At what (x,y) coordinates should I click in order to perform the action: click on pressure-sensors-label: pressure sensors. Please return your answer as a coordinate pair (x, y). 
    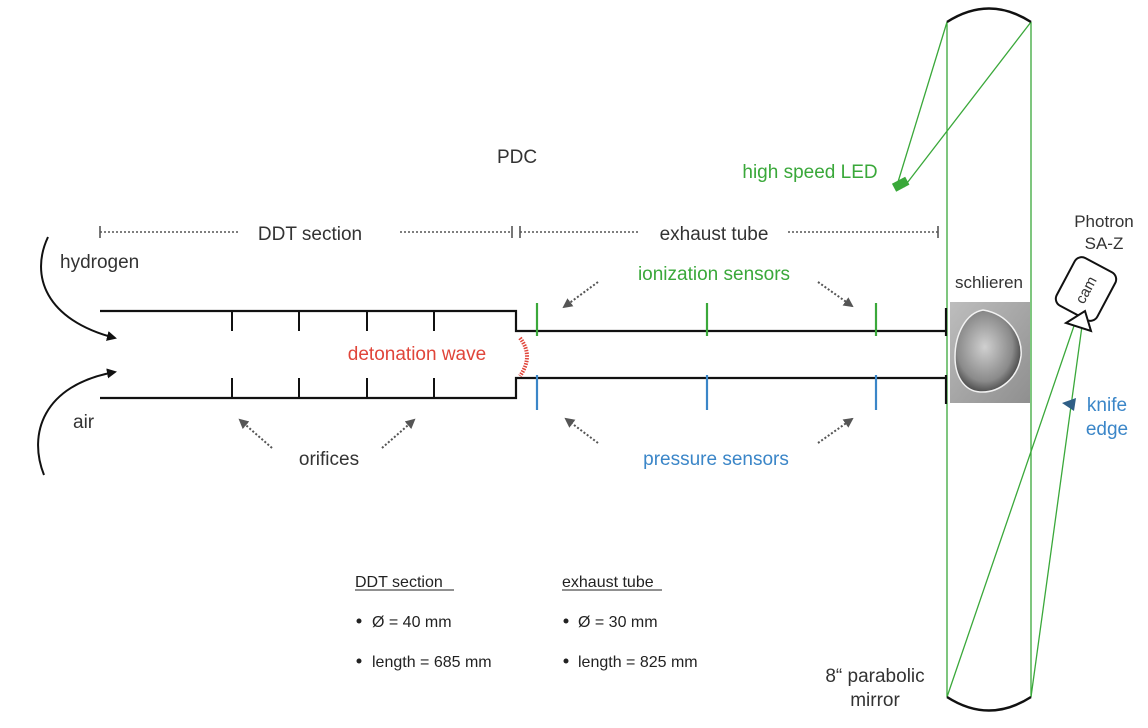
    Looking at the image, I should click on (716, 459).